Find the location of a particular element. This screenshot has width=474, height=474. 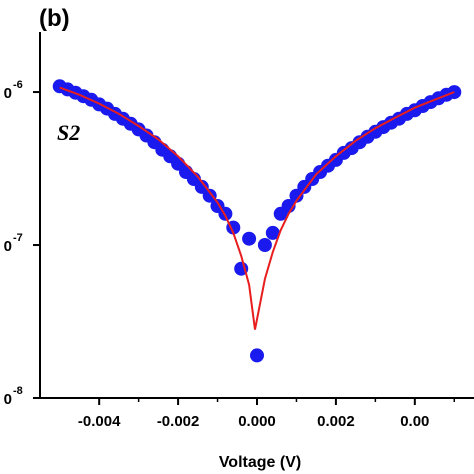

y-ticks: 0 -60 -70 -8 is located at coordinates (22, 243).